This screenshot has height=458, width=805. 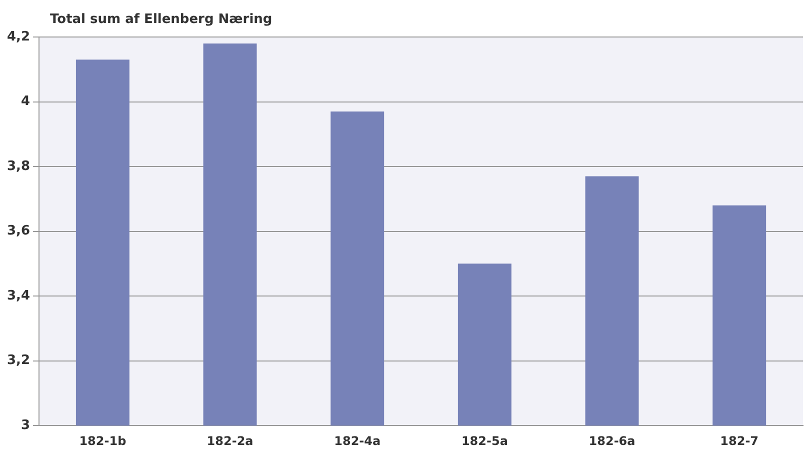 What do you see at coordinates (161, 19) in the screenshot?
I see `chart-title: Total sum af Ellenberg Næring` at bounding box center [161, 19].